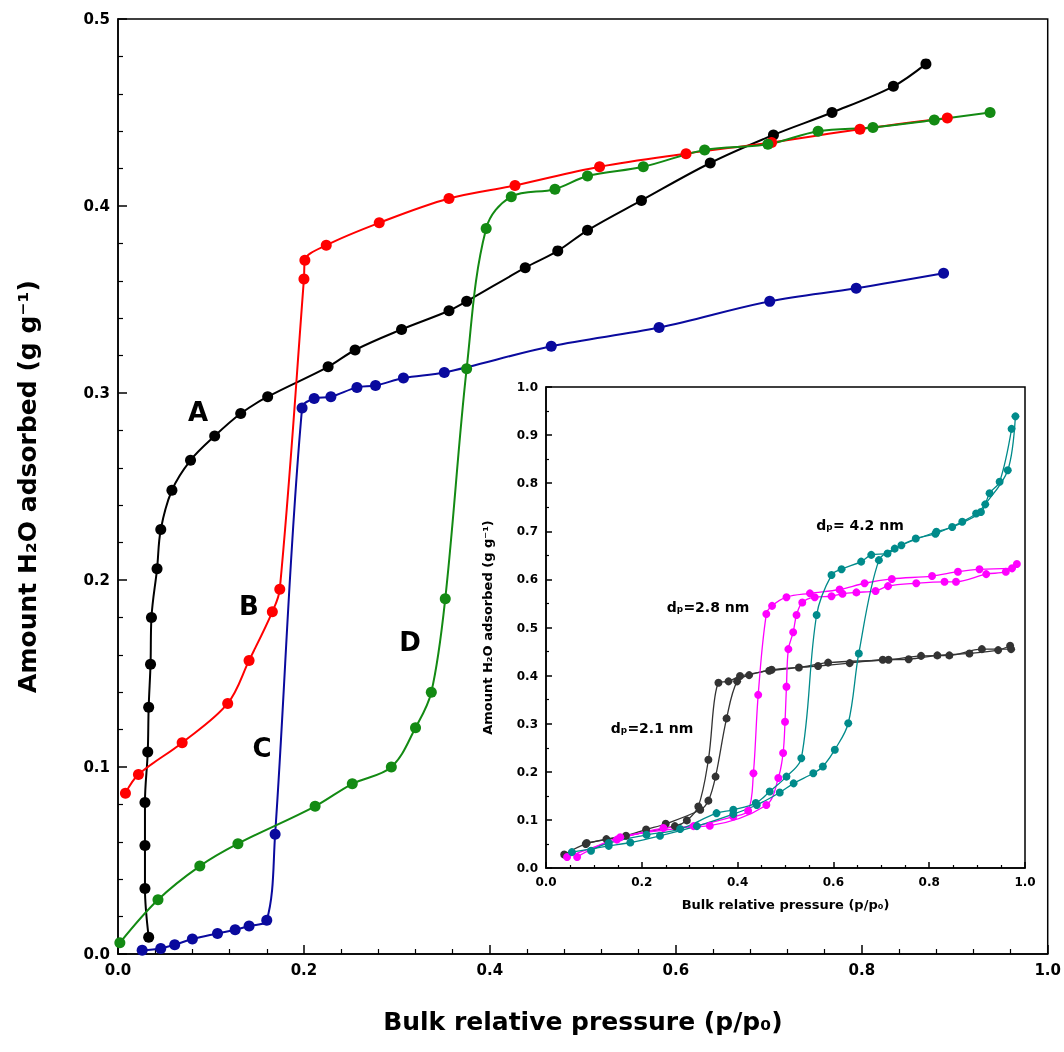 This screenshot has height=1052, width=1064. I want to click on annotation: dₚ= 4.2 nm, so click(860, 525).